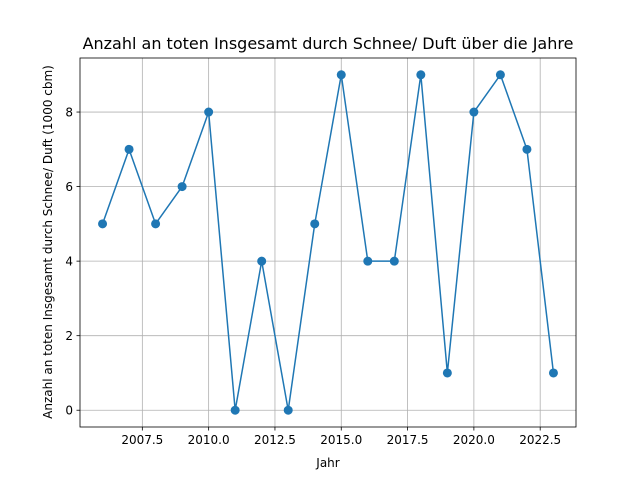  Describe the element at coordinates (142, 440) in the screenshot. I see `x-tick-label: 2007.5` at that location.